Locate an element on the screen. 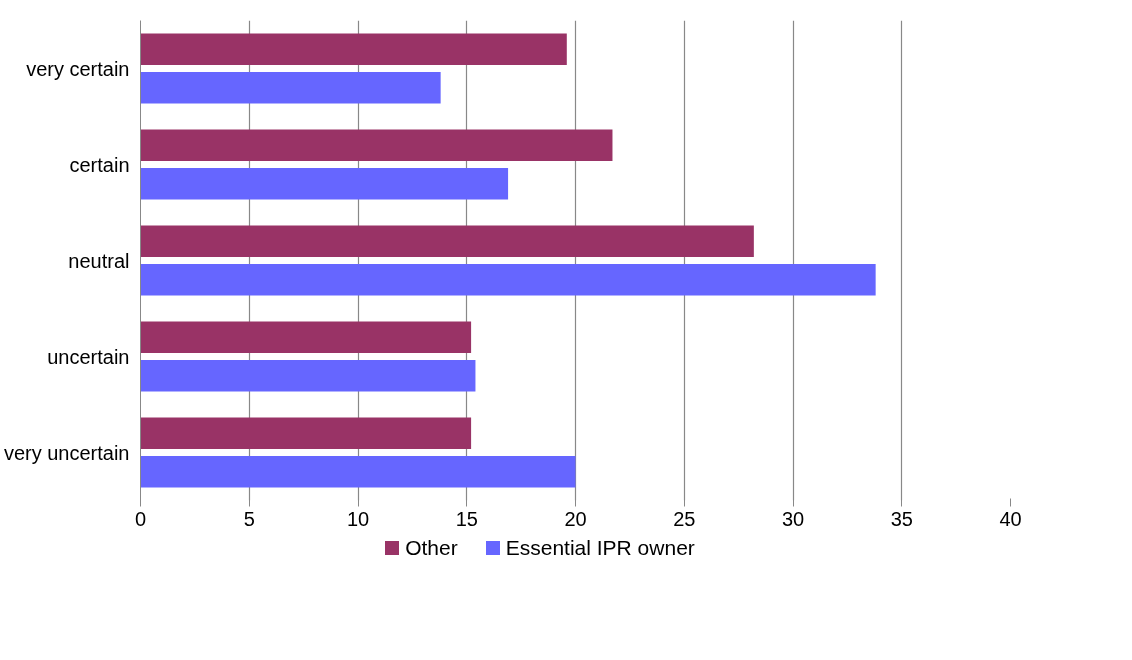 This screenshot has height=660, width=1132. x-tick-label: 35 is located at coordinates (901, 518).